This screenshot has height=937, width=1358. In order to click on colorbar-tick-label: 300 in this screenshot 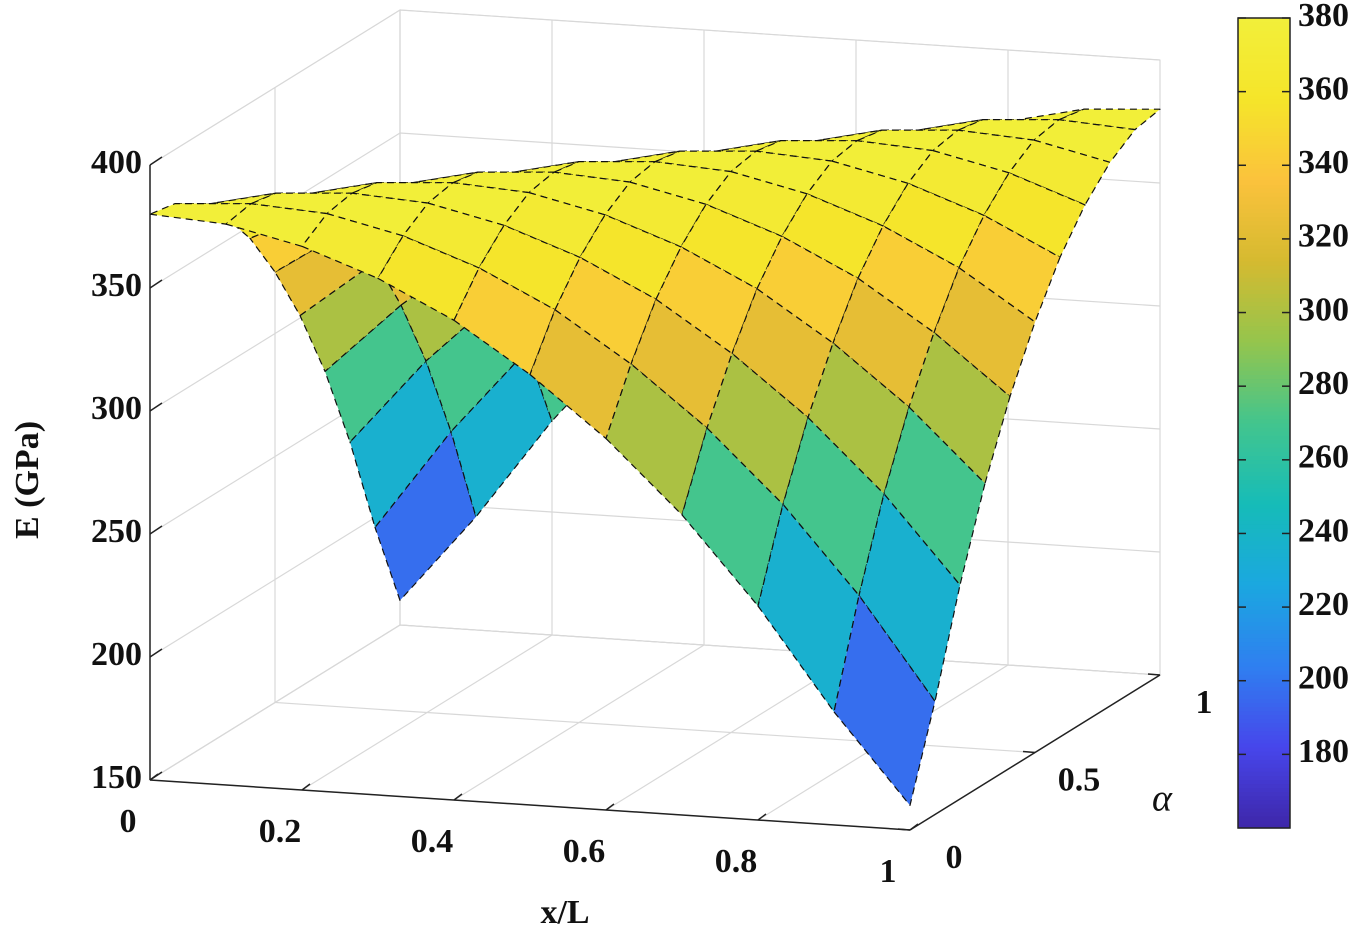, I will do `click(1323, 309)`.